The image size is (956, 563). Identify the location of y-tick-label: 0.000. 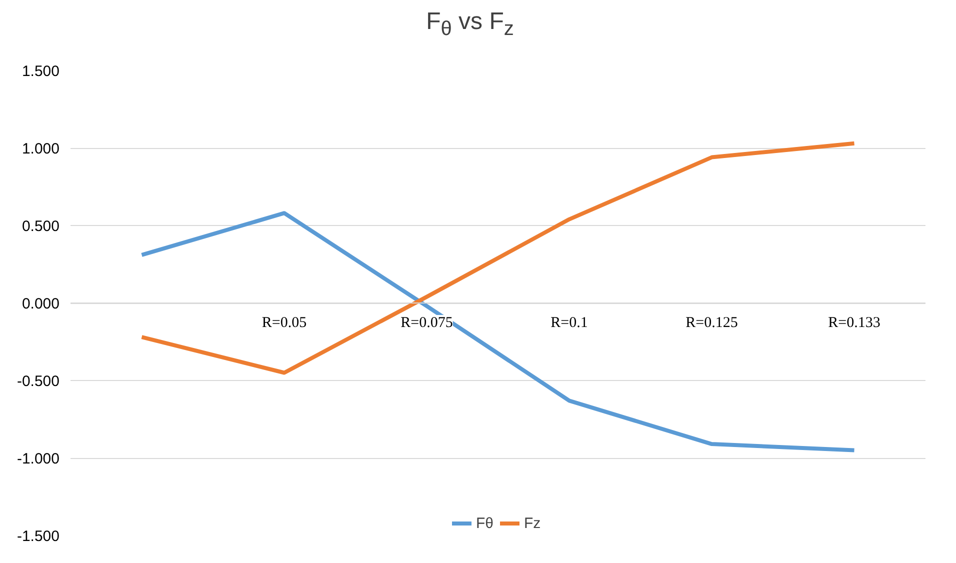
(41, 304).